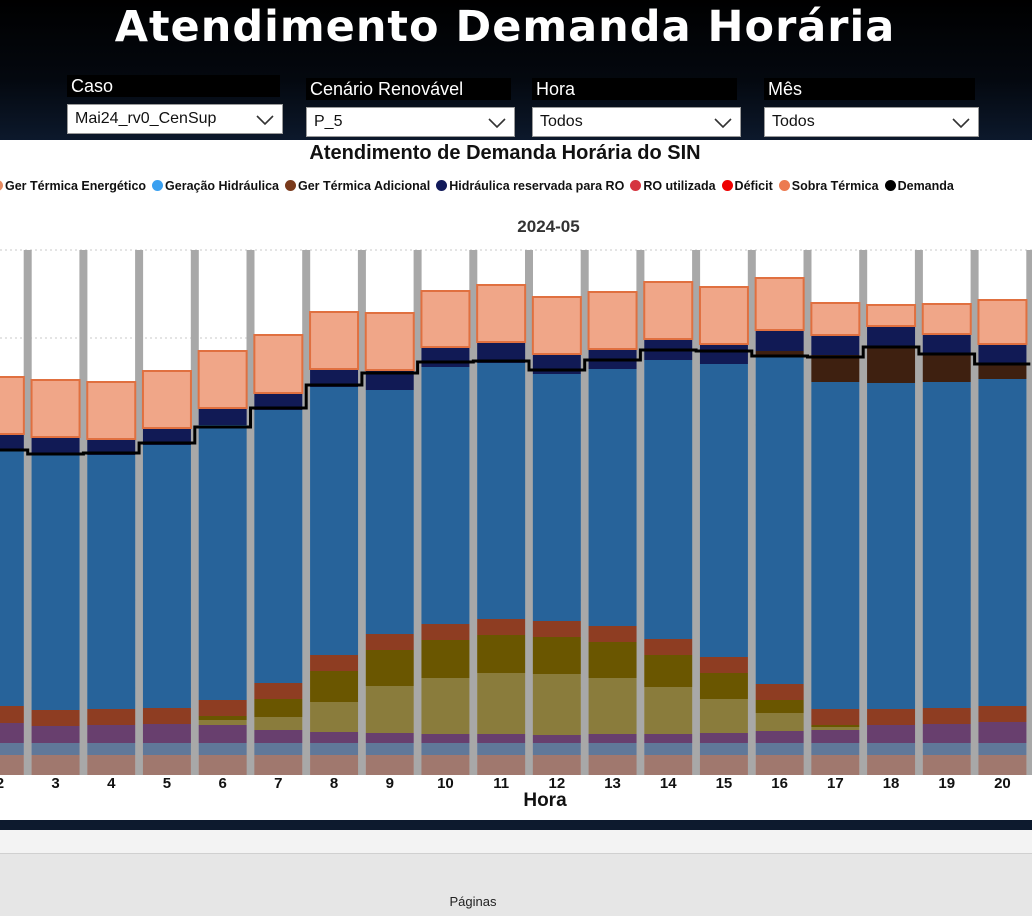 The image size is (1032, 916). Describe the element at coordinates (175, 119) in the screenshot. I see `caso-dropdown: Mai24_rv0_CenSup` at that location.